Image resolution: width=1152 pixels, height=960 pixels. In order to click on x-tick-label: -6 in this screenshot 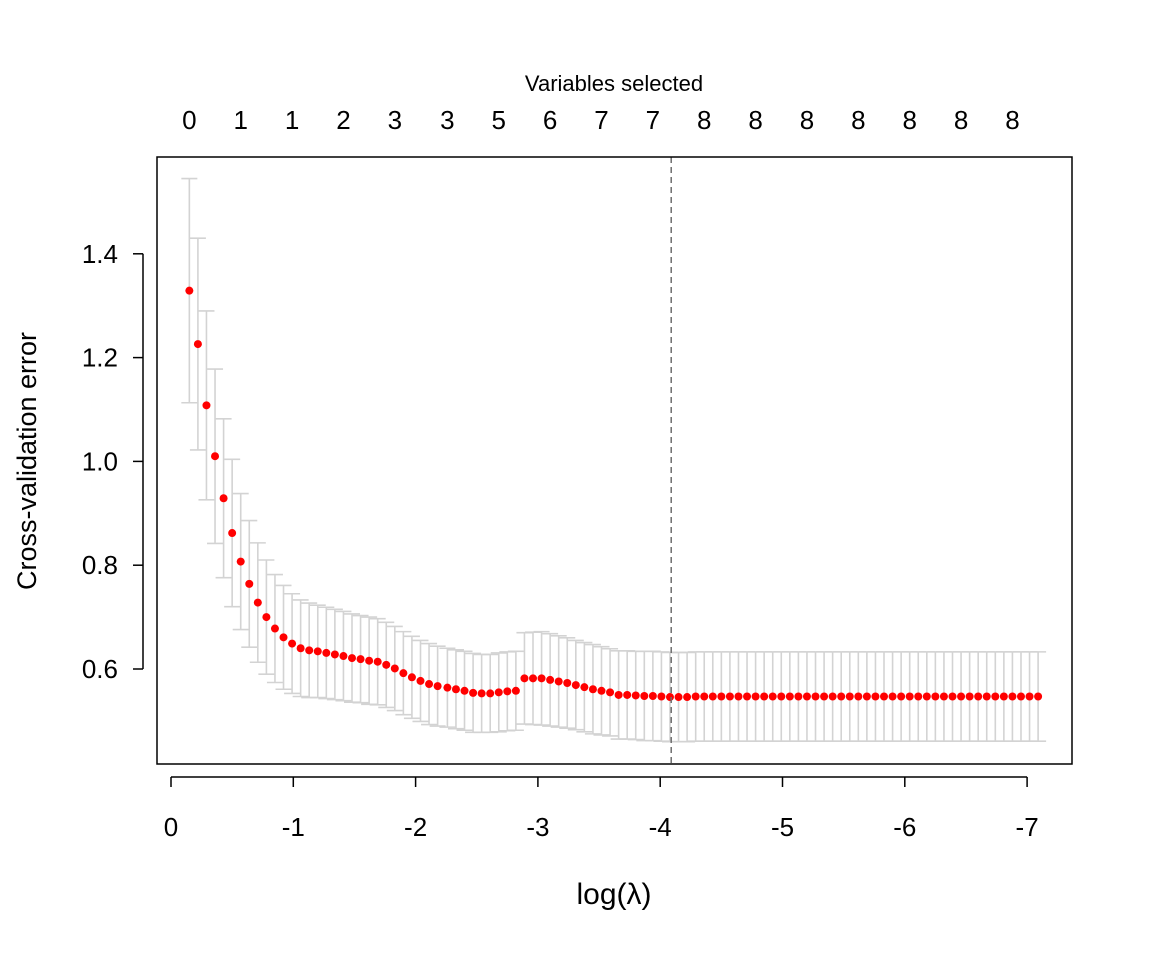, I will do `click(904, 827)`.